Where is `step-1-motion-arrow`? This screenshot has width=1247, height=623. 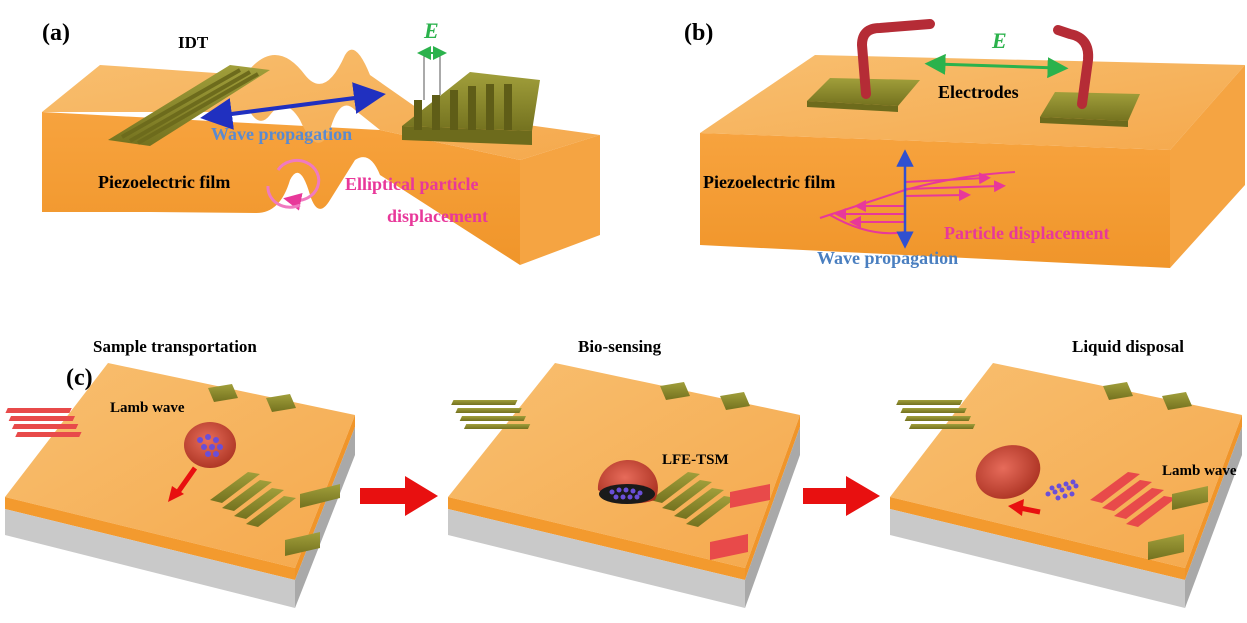 step-1-motion-arrow is located at coordinates (185, 481).